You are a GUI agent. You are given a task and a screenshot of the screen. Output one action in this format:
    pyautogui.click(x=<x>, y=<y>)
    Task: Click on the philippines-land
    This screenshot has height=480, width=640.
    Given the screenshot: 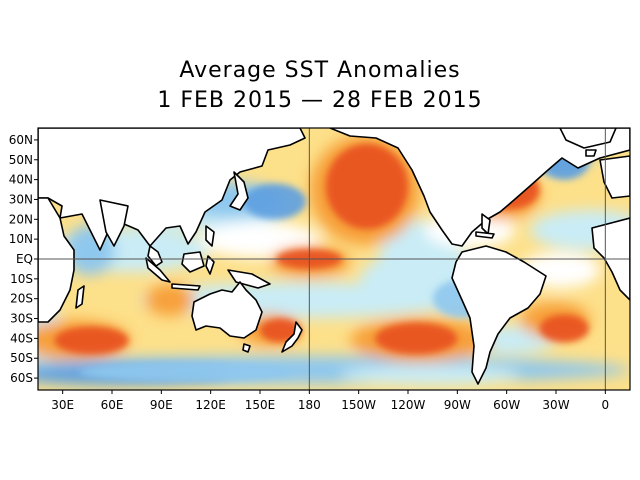 What is the action you would take?
    pyautogui.click(x=210, y=236)
    